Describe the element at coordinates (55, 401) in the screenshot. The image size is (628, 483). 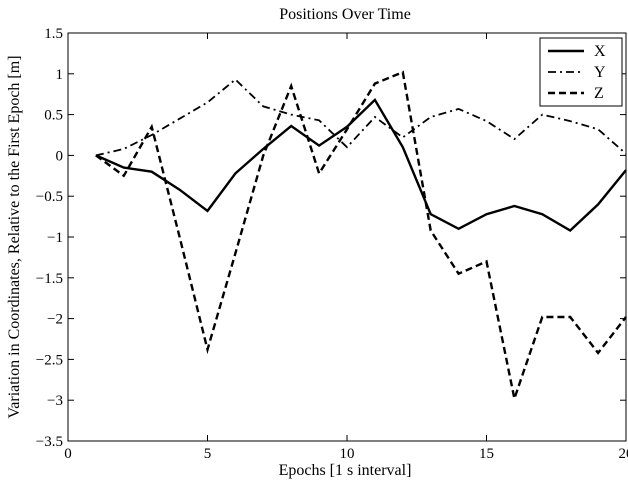
I see `y-tick-label: −3` at that location.